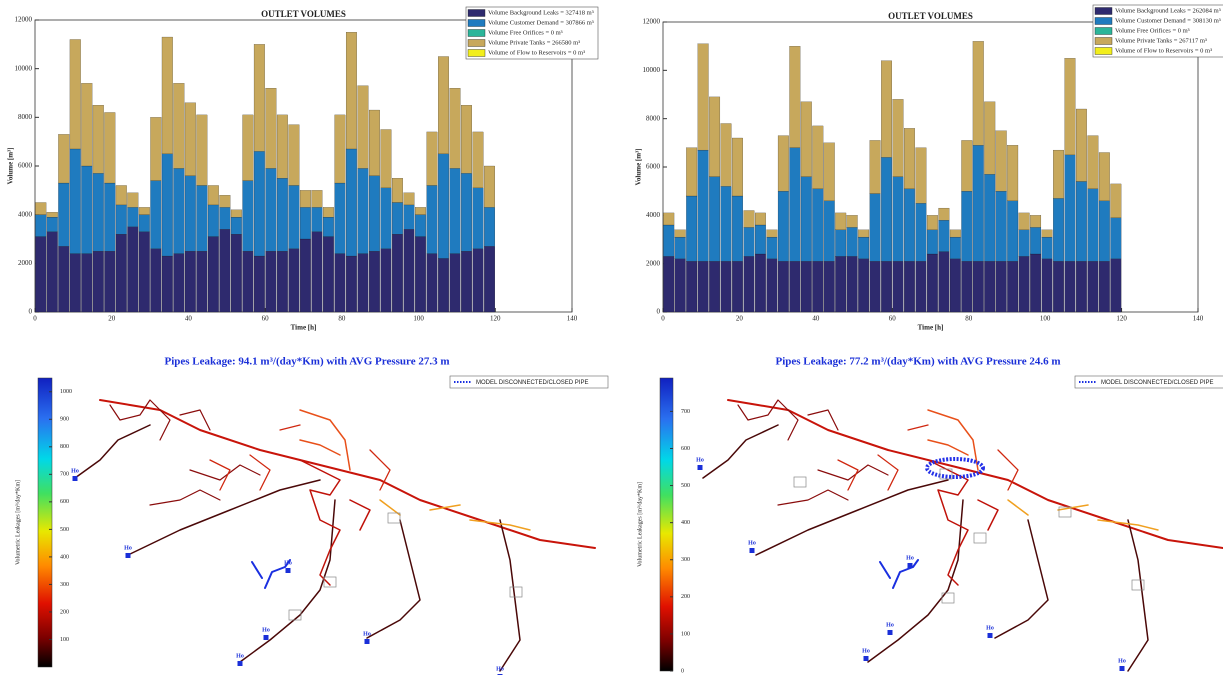 The width and height of the screenshot is (1223, 675). Describe the element at coordinates (35, 319) in the screenshot. I see `x-tick-label: 0` at that location.